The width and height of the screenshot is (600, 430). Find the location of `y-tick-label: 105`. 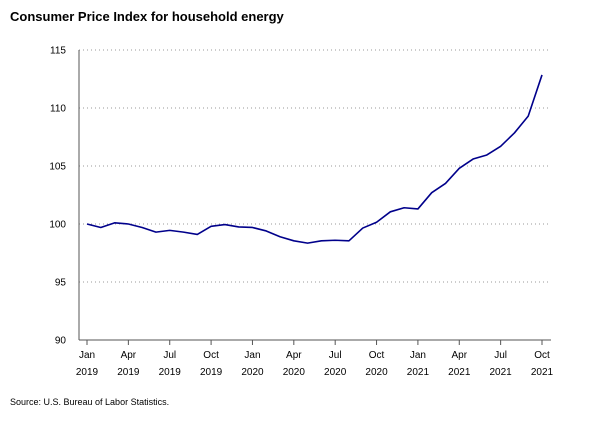

y-tick-label: 105 is located at coordinates (57, 167).